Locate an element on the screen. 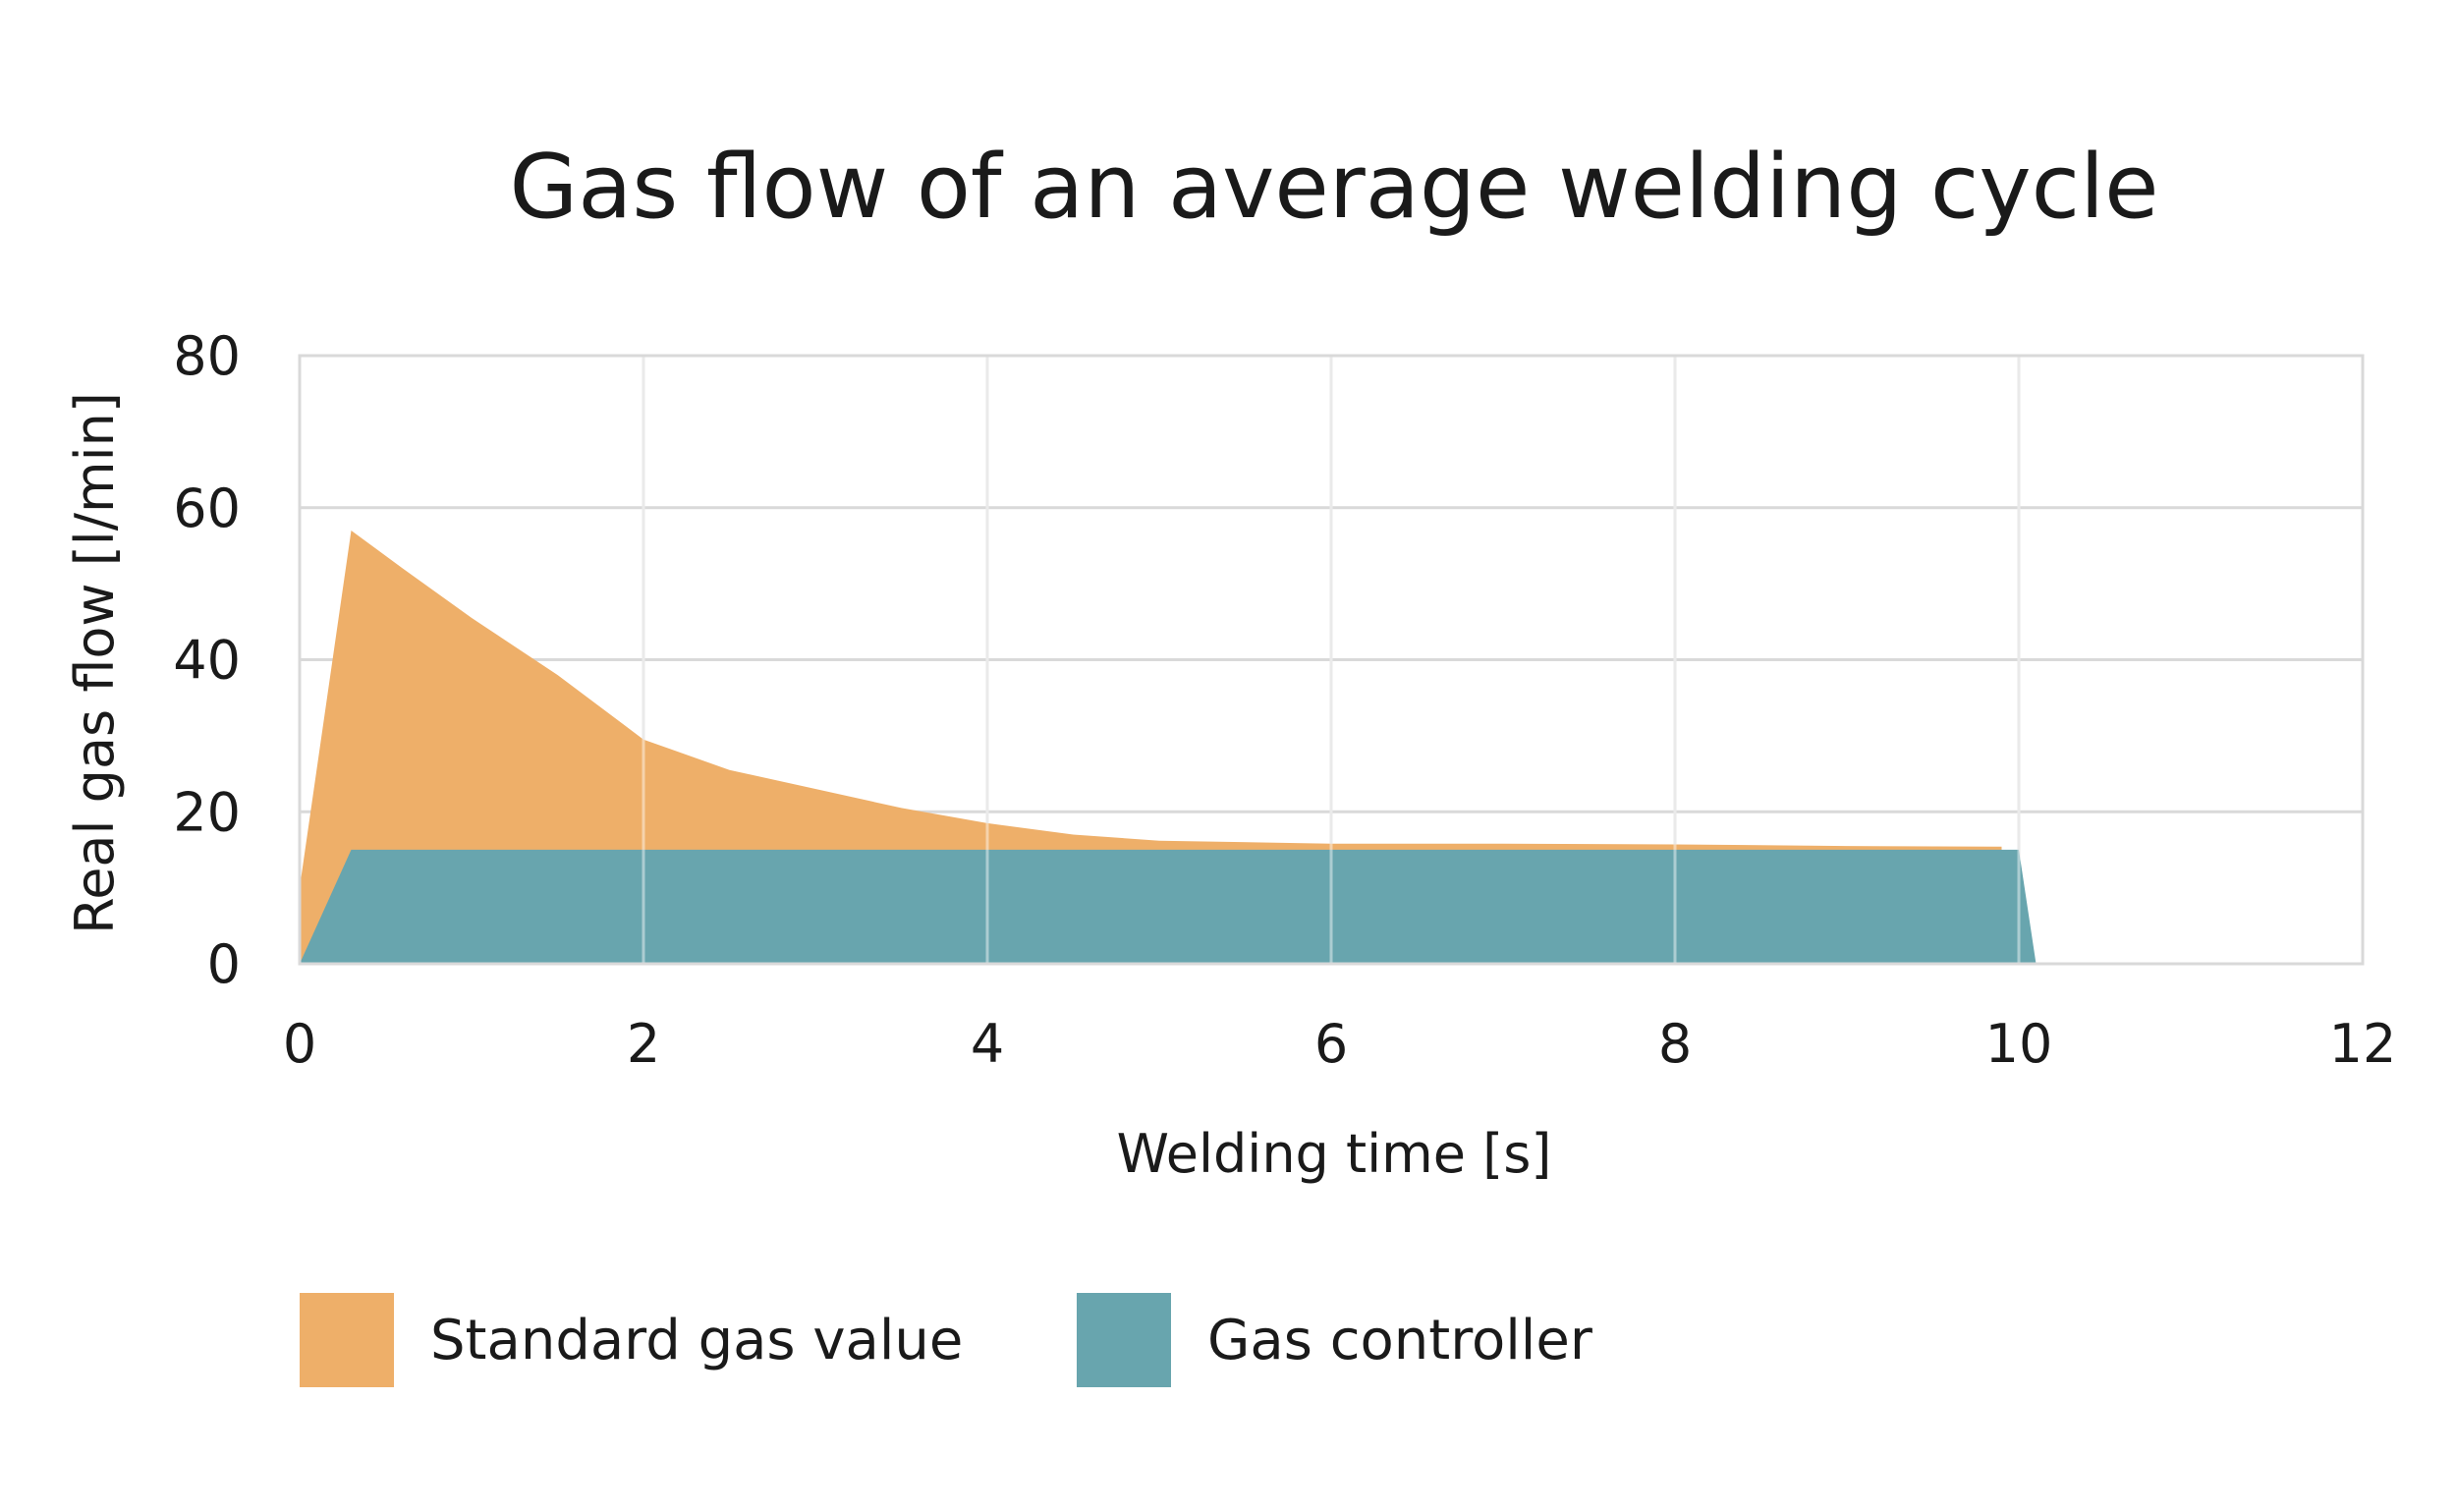 The height and width of the screenshot is (1512, 2456). legend: Standard gas value Gas controller is located at coordinates (947, 1340).